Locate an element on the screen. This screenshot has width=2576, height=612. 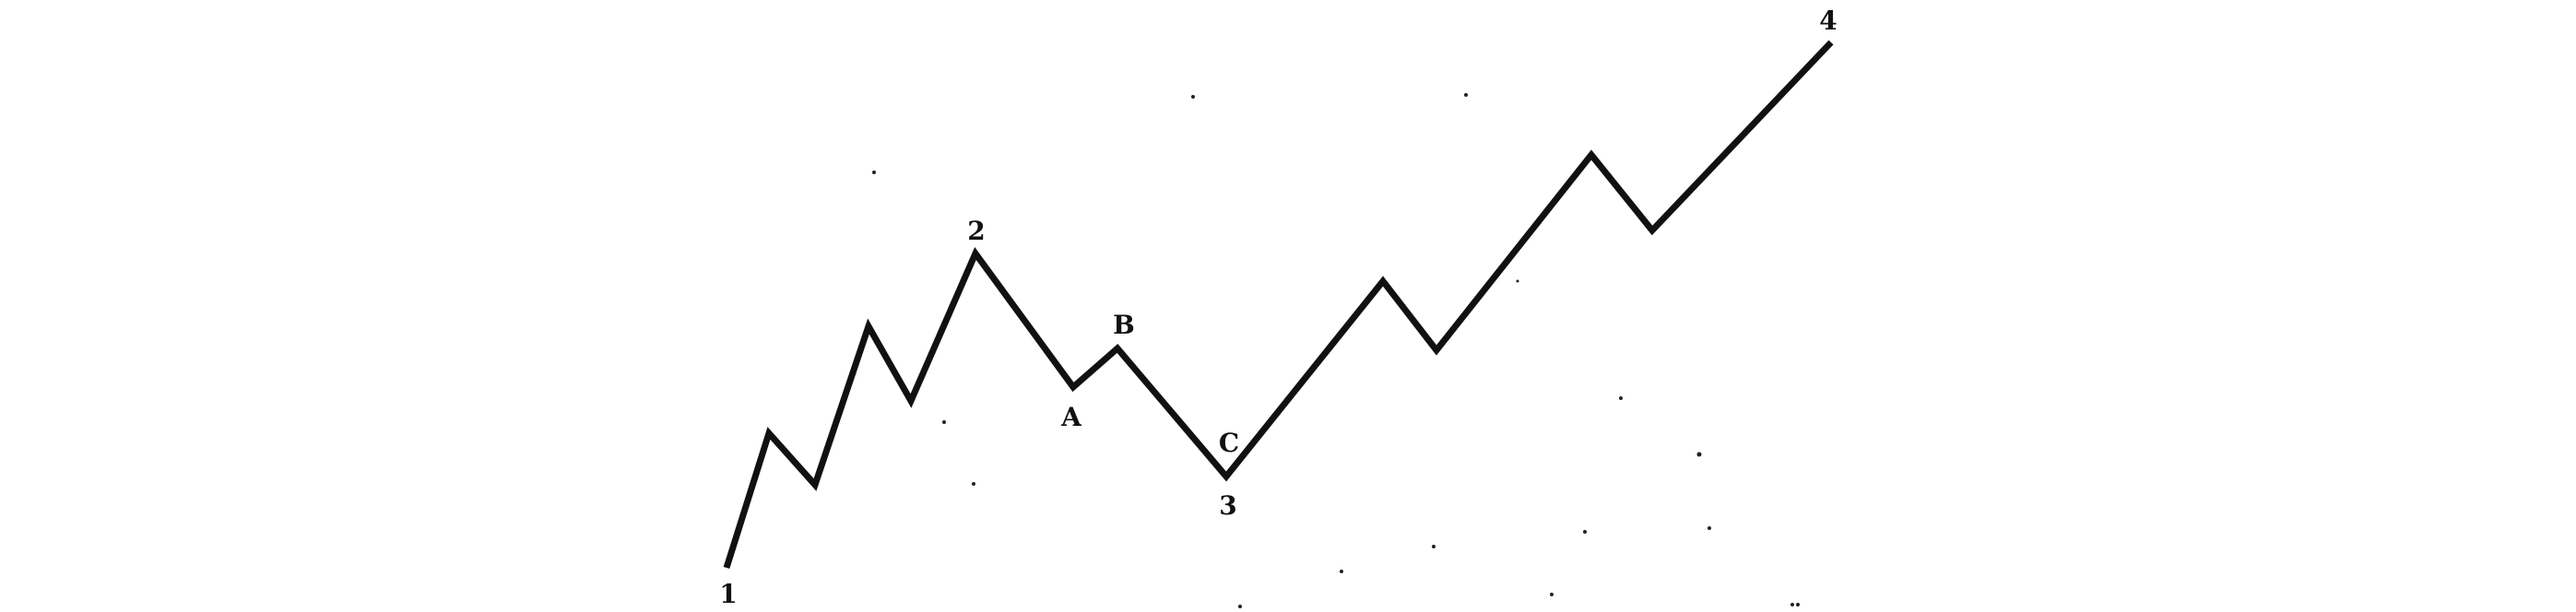
label-1: 1 is located at coordinates (728, 594).